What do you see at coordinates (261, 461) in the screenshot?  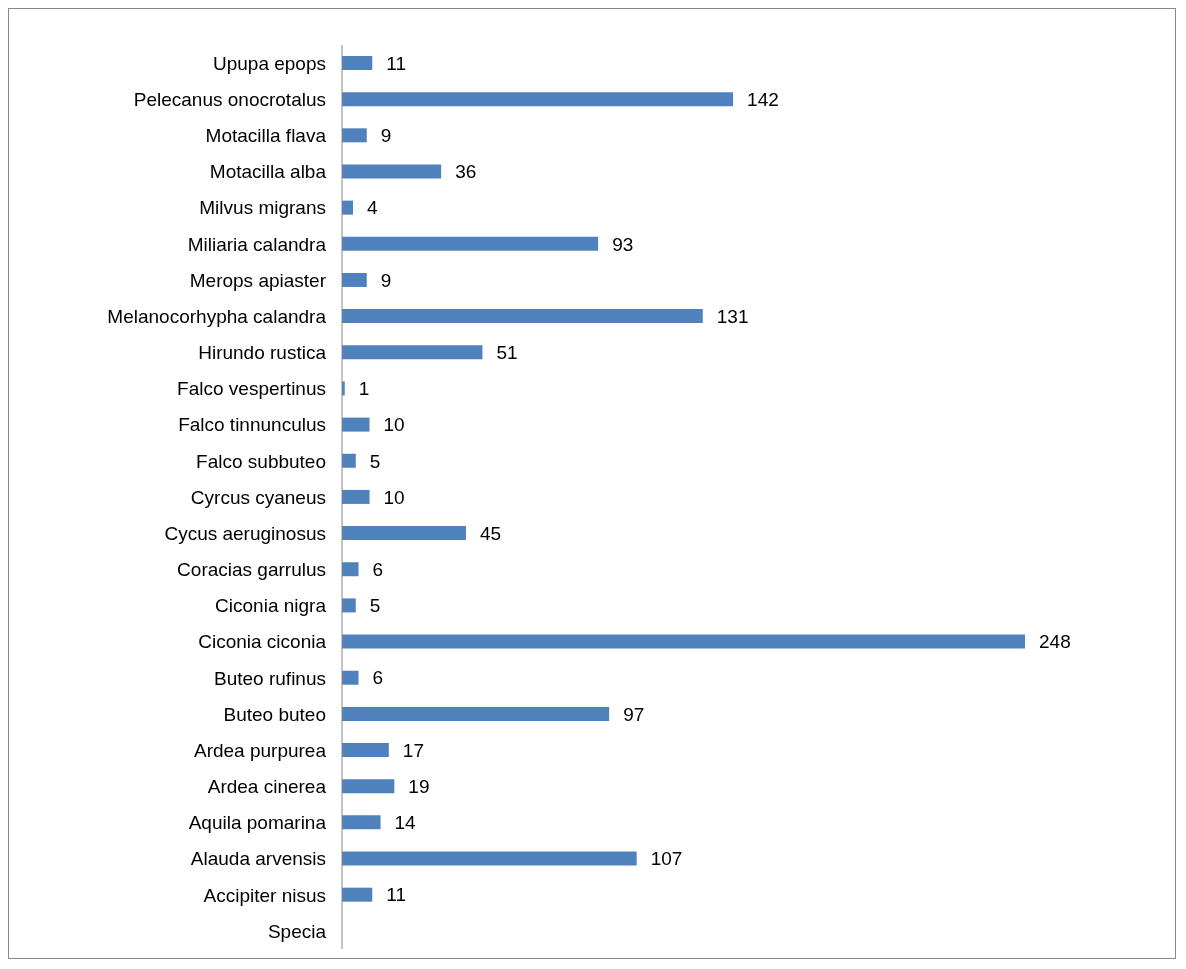 I see `y-tick-label: Falco subbuteo` at bounding box center [261, 461].